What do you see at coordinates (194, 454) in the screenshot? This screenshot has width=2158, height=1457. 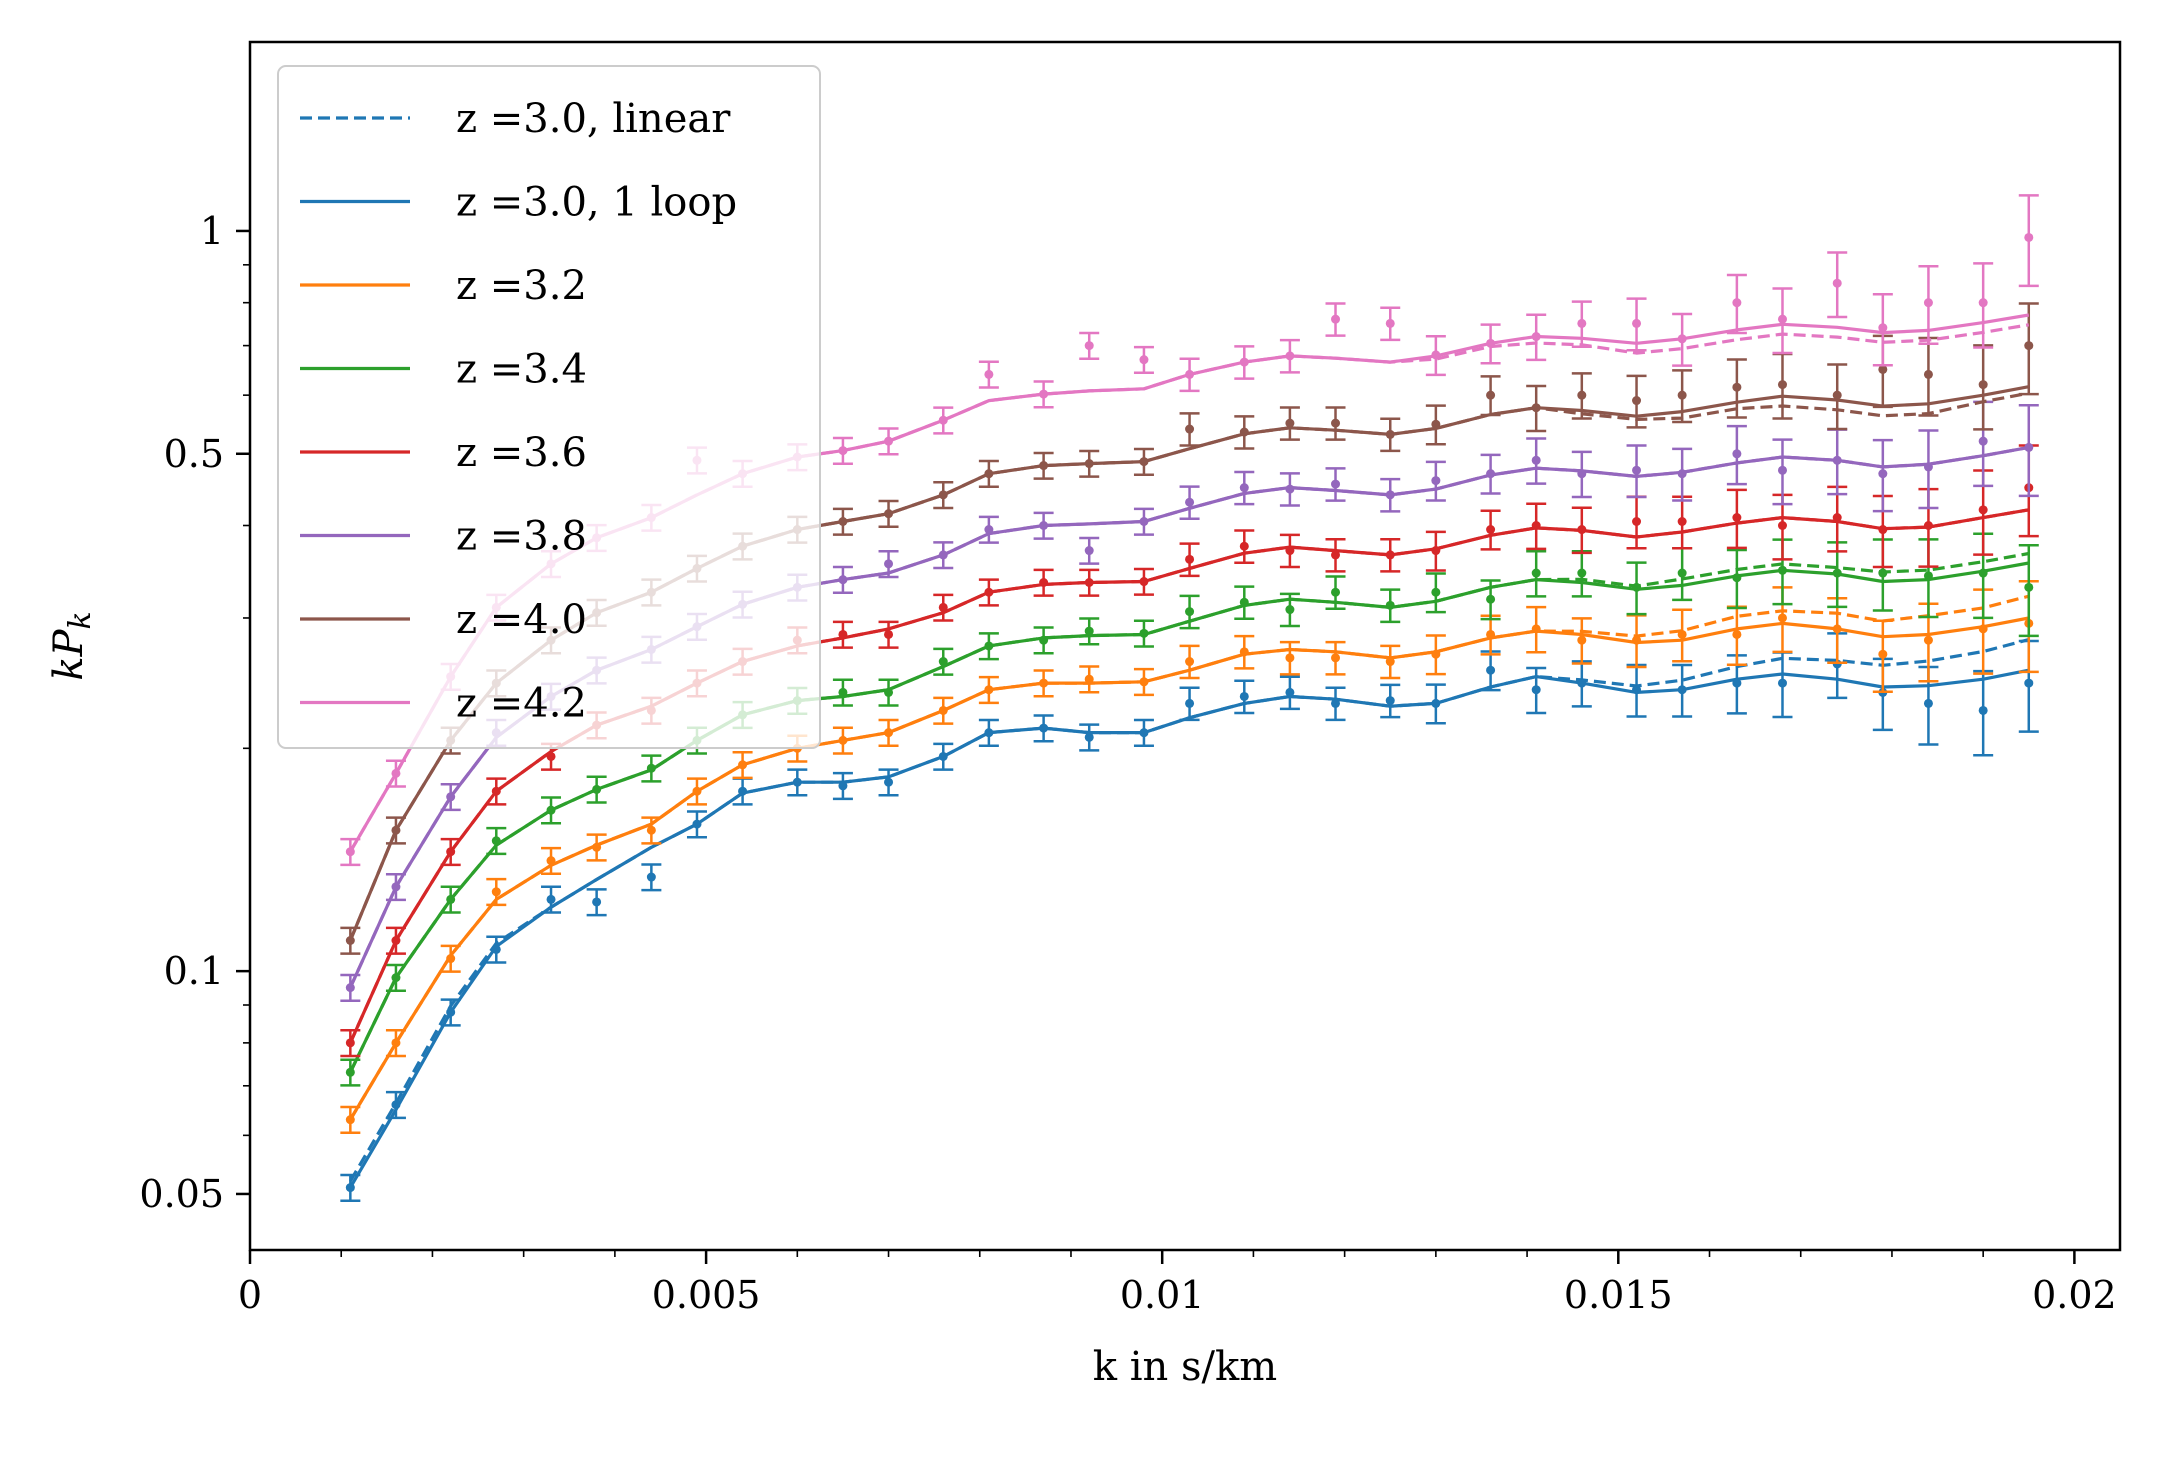 I see `y-tick-label: 0.5` at bounding box center [194, 454].